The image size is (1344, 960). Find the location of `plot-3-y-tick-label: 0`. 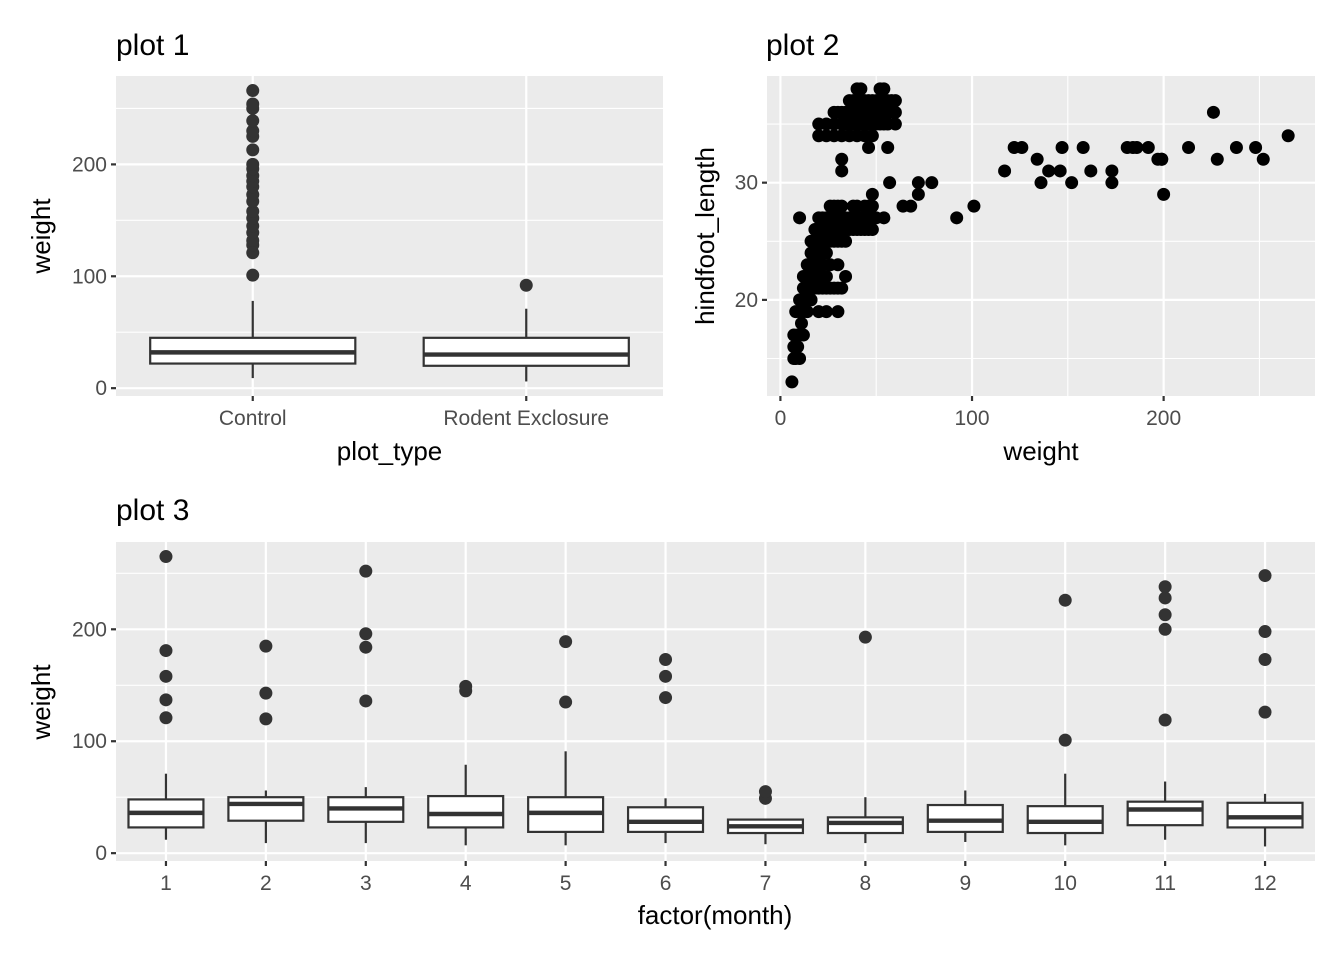

plot-3-y-tick-label: 0 is located at coordinates (101, 853).